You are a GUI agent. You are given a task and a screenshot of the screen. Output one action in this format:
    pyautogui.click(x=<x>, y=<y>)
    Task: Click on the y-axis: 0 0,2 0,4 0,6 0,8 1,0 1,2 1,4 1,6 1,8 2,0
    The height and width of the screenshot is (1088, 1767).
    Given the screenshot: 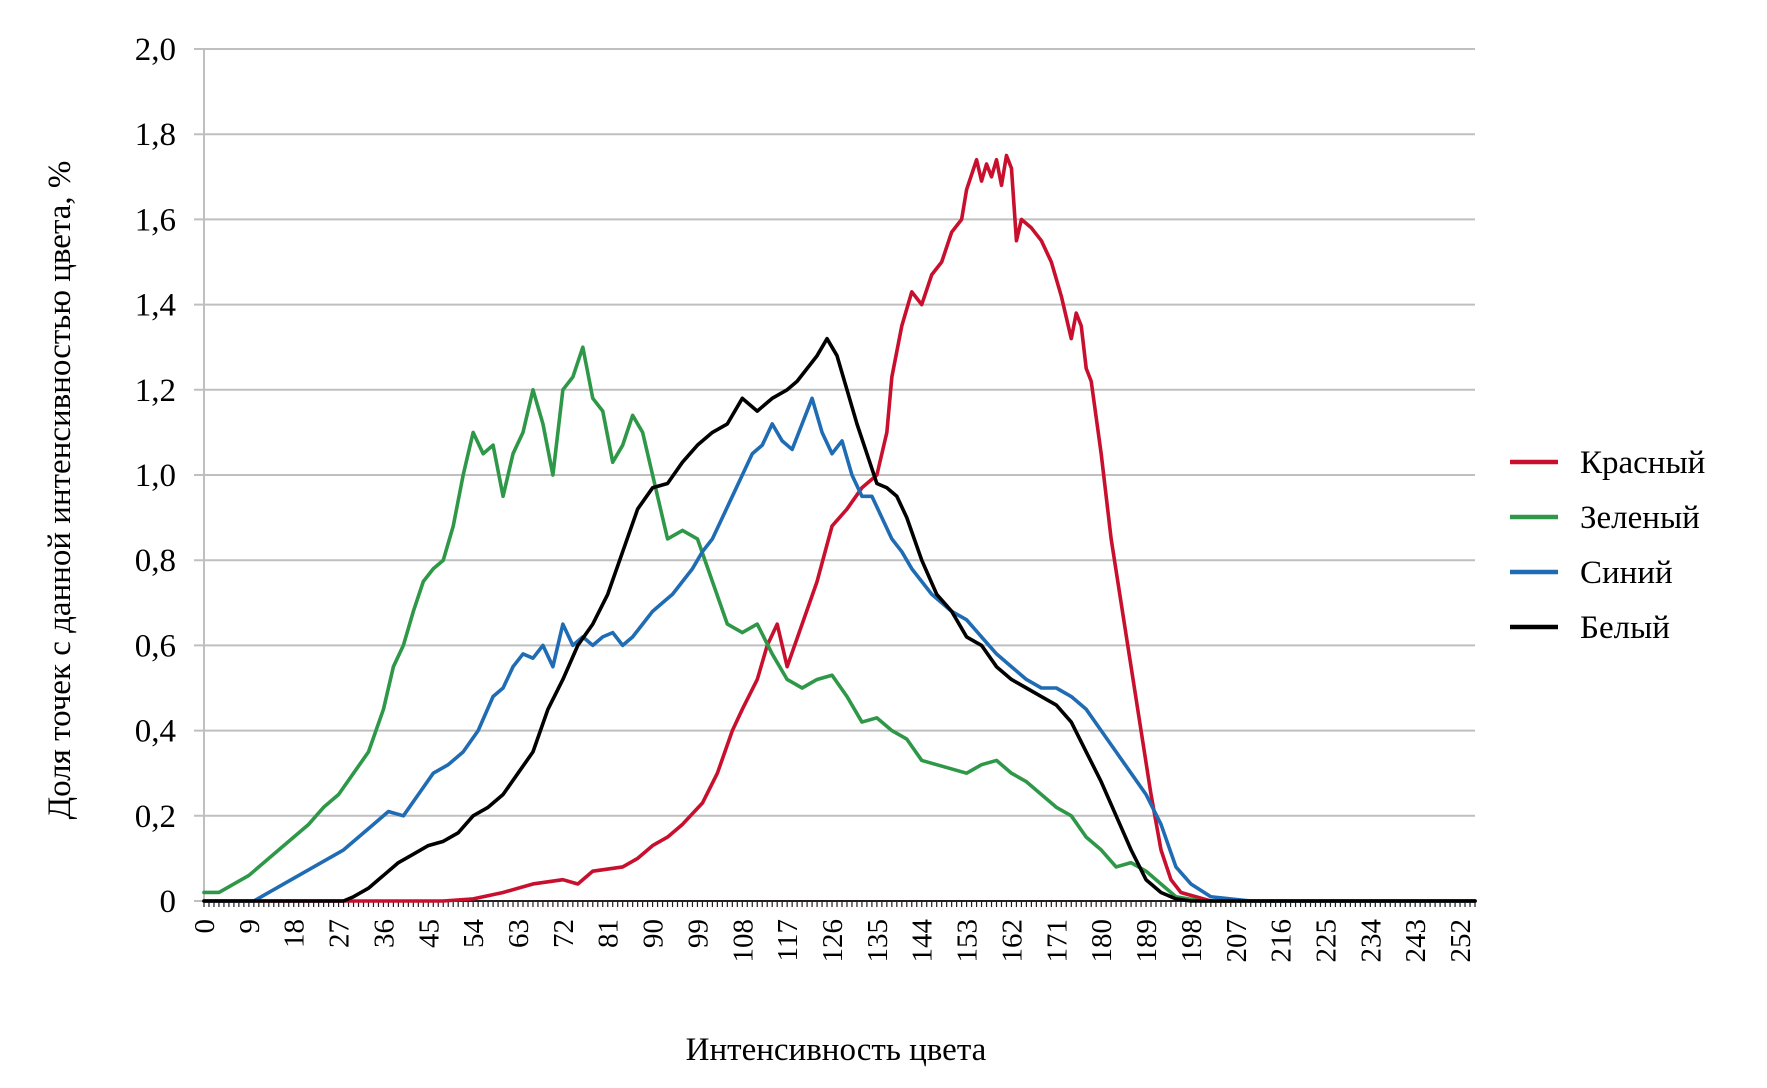 What is the action you would take?
    pyautogui.click(x=170, y=476)
    